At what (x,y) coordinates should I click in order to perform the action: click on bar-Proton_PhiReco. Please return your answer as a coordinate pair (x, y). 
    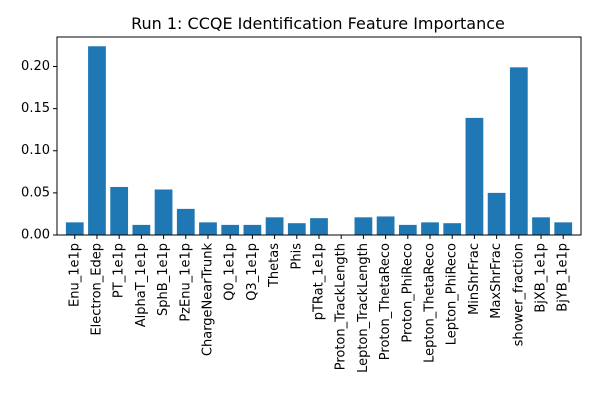
    Looking at the image, I should click on (407, 229).